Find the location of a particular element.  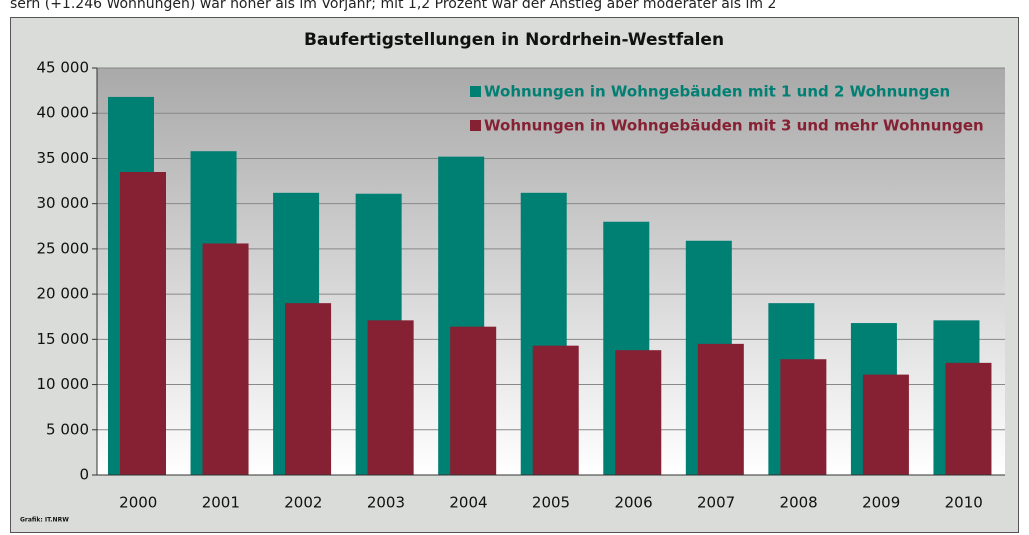

x-tick-label: 2007 is located at coordinates (716, 503).